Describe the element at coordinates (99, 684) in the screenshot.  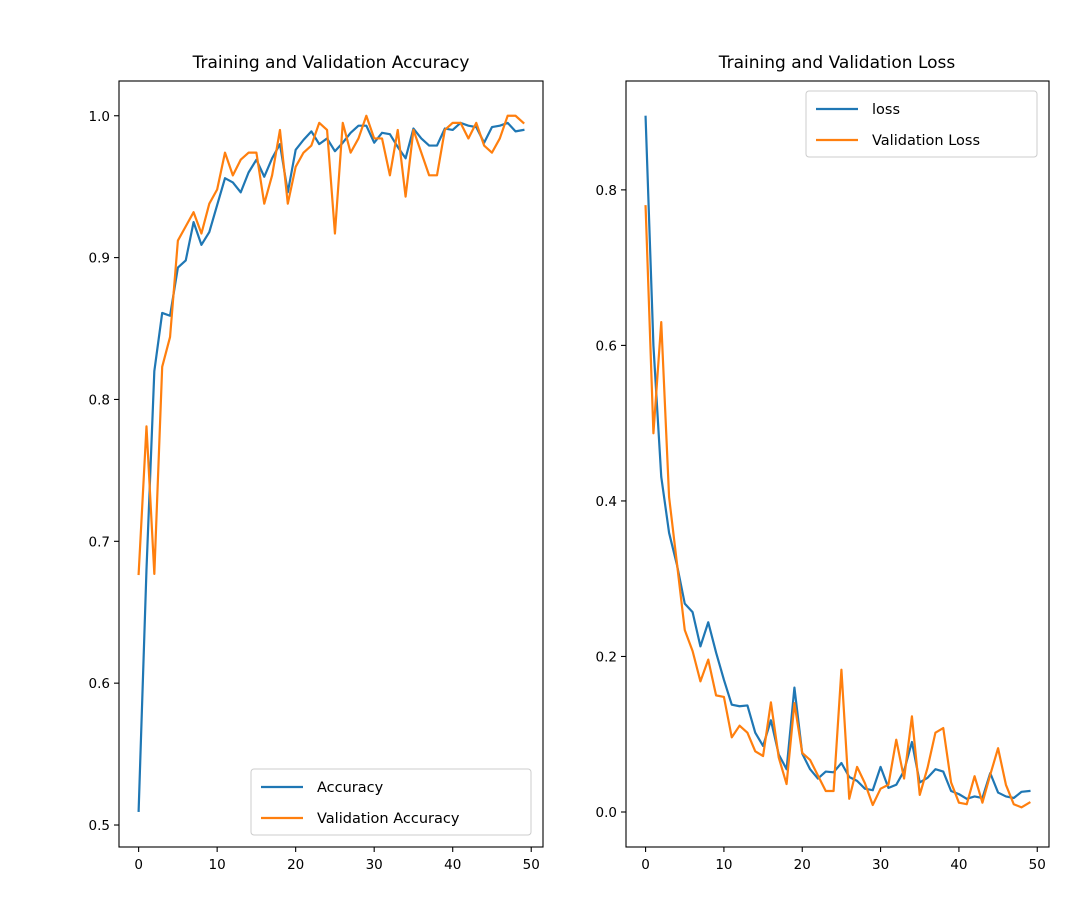
I see `accuracy-y-tick-label: 0.6` at that location.